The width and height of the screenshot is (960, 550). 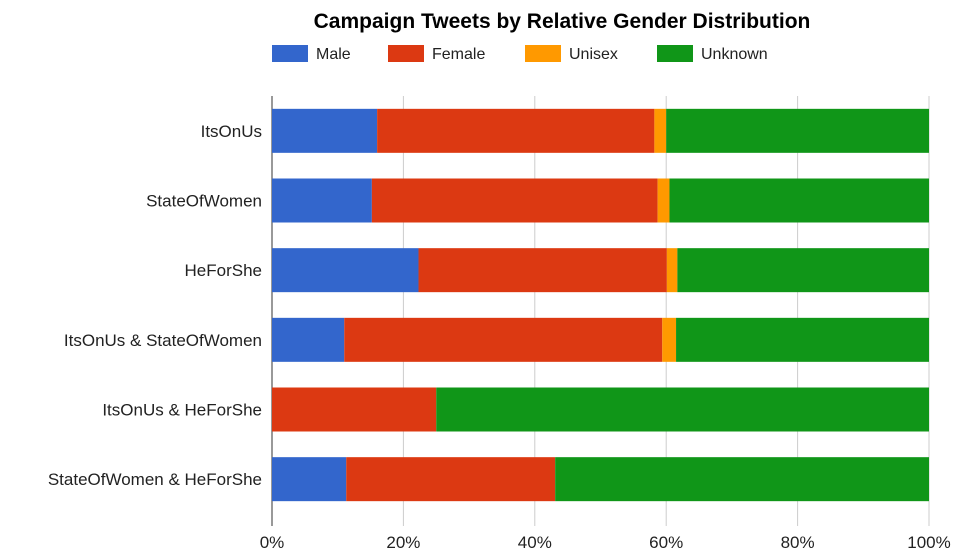 I want to click on category-label-itsonus: ItsOnUs, so click(x=231, y=131).